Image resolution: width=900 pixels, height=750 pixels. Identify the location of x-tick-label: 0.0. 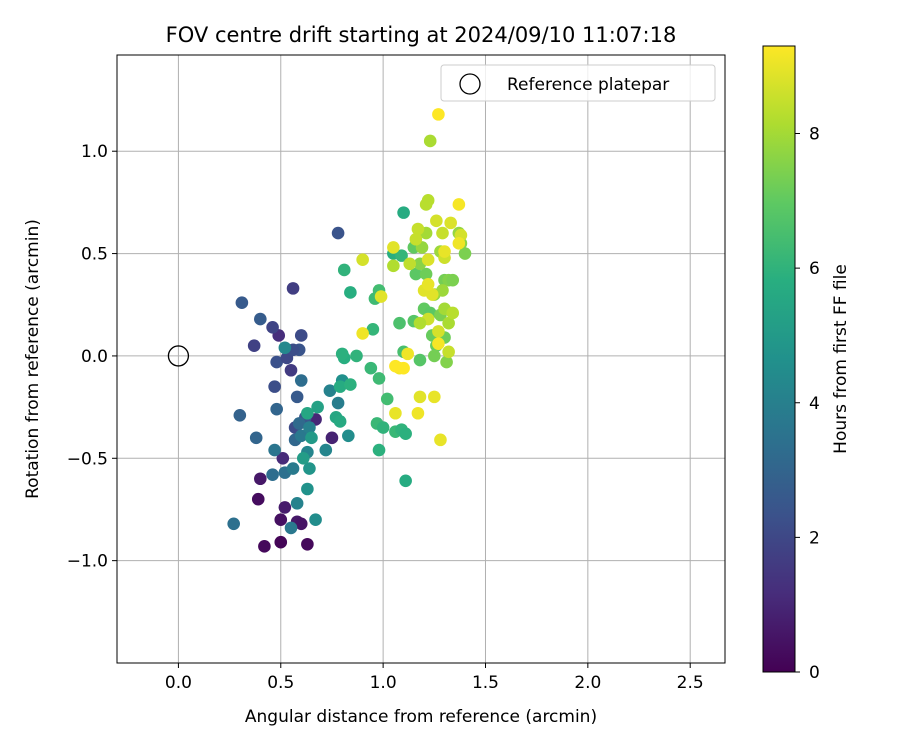
(178, 683).